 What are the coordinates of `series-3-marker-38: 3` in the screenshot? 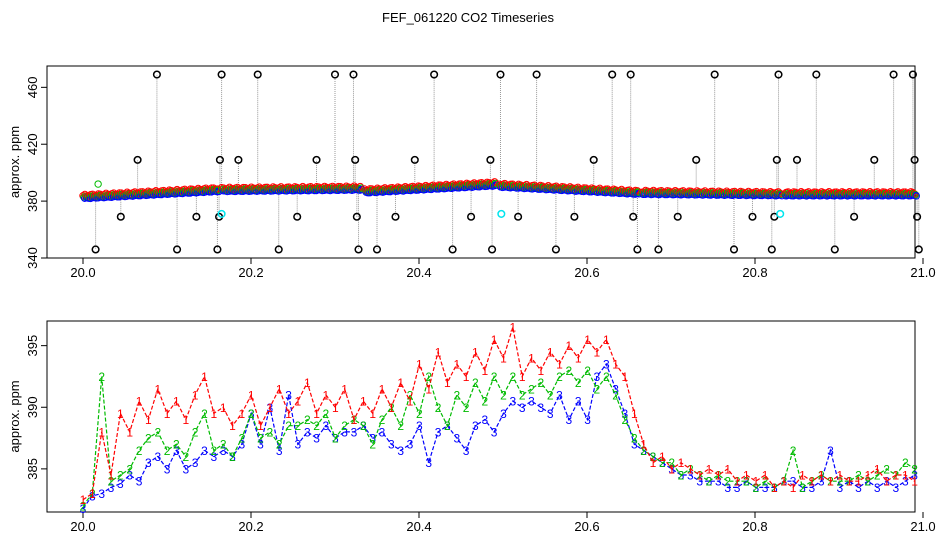 It's located at (438, 432).